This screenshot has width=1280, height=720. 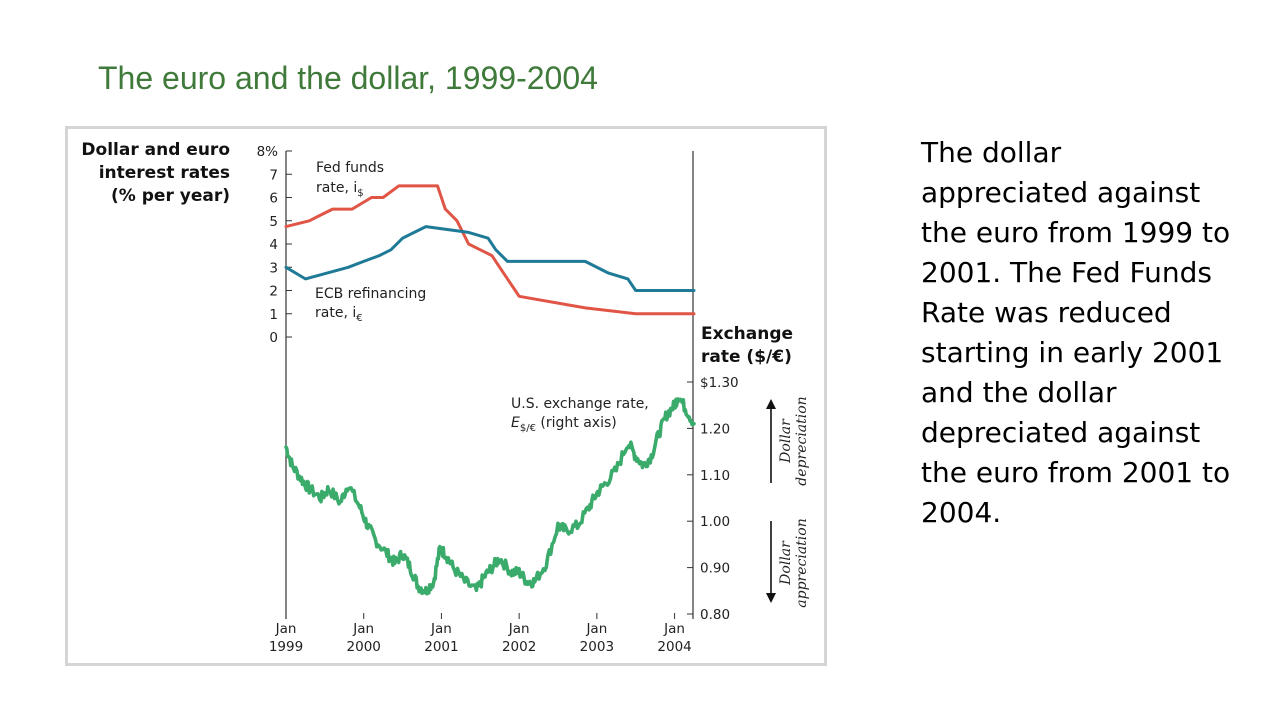 What do you see at coordinates (170, 196) in the screenshot?
I see `left-axis-title: (% per year)` at bounding box center [170, 196].